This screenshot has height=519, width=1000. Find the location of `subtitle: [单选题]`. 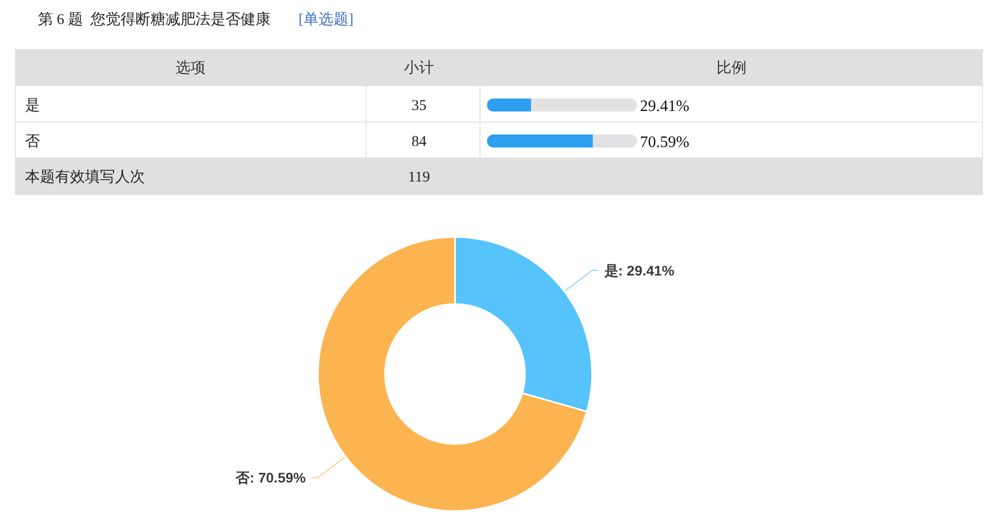

subtitle: [单选题] is located at coordinates (326, 20).